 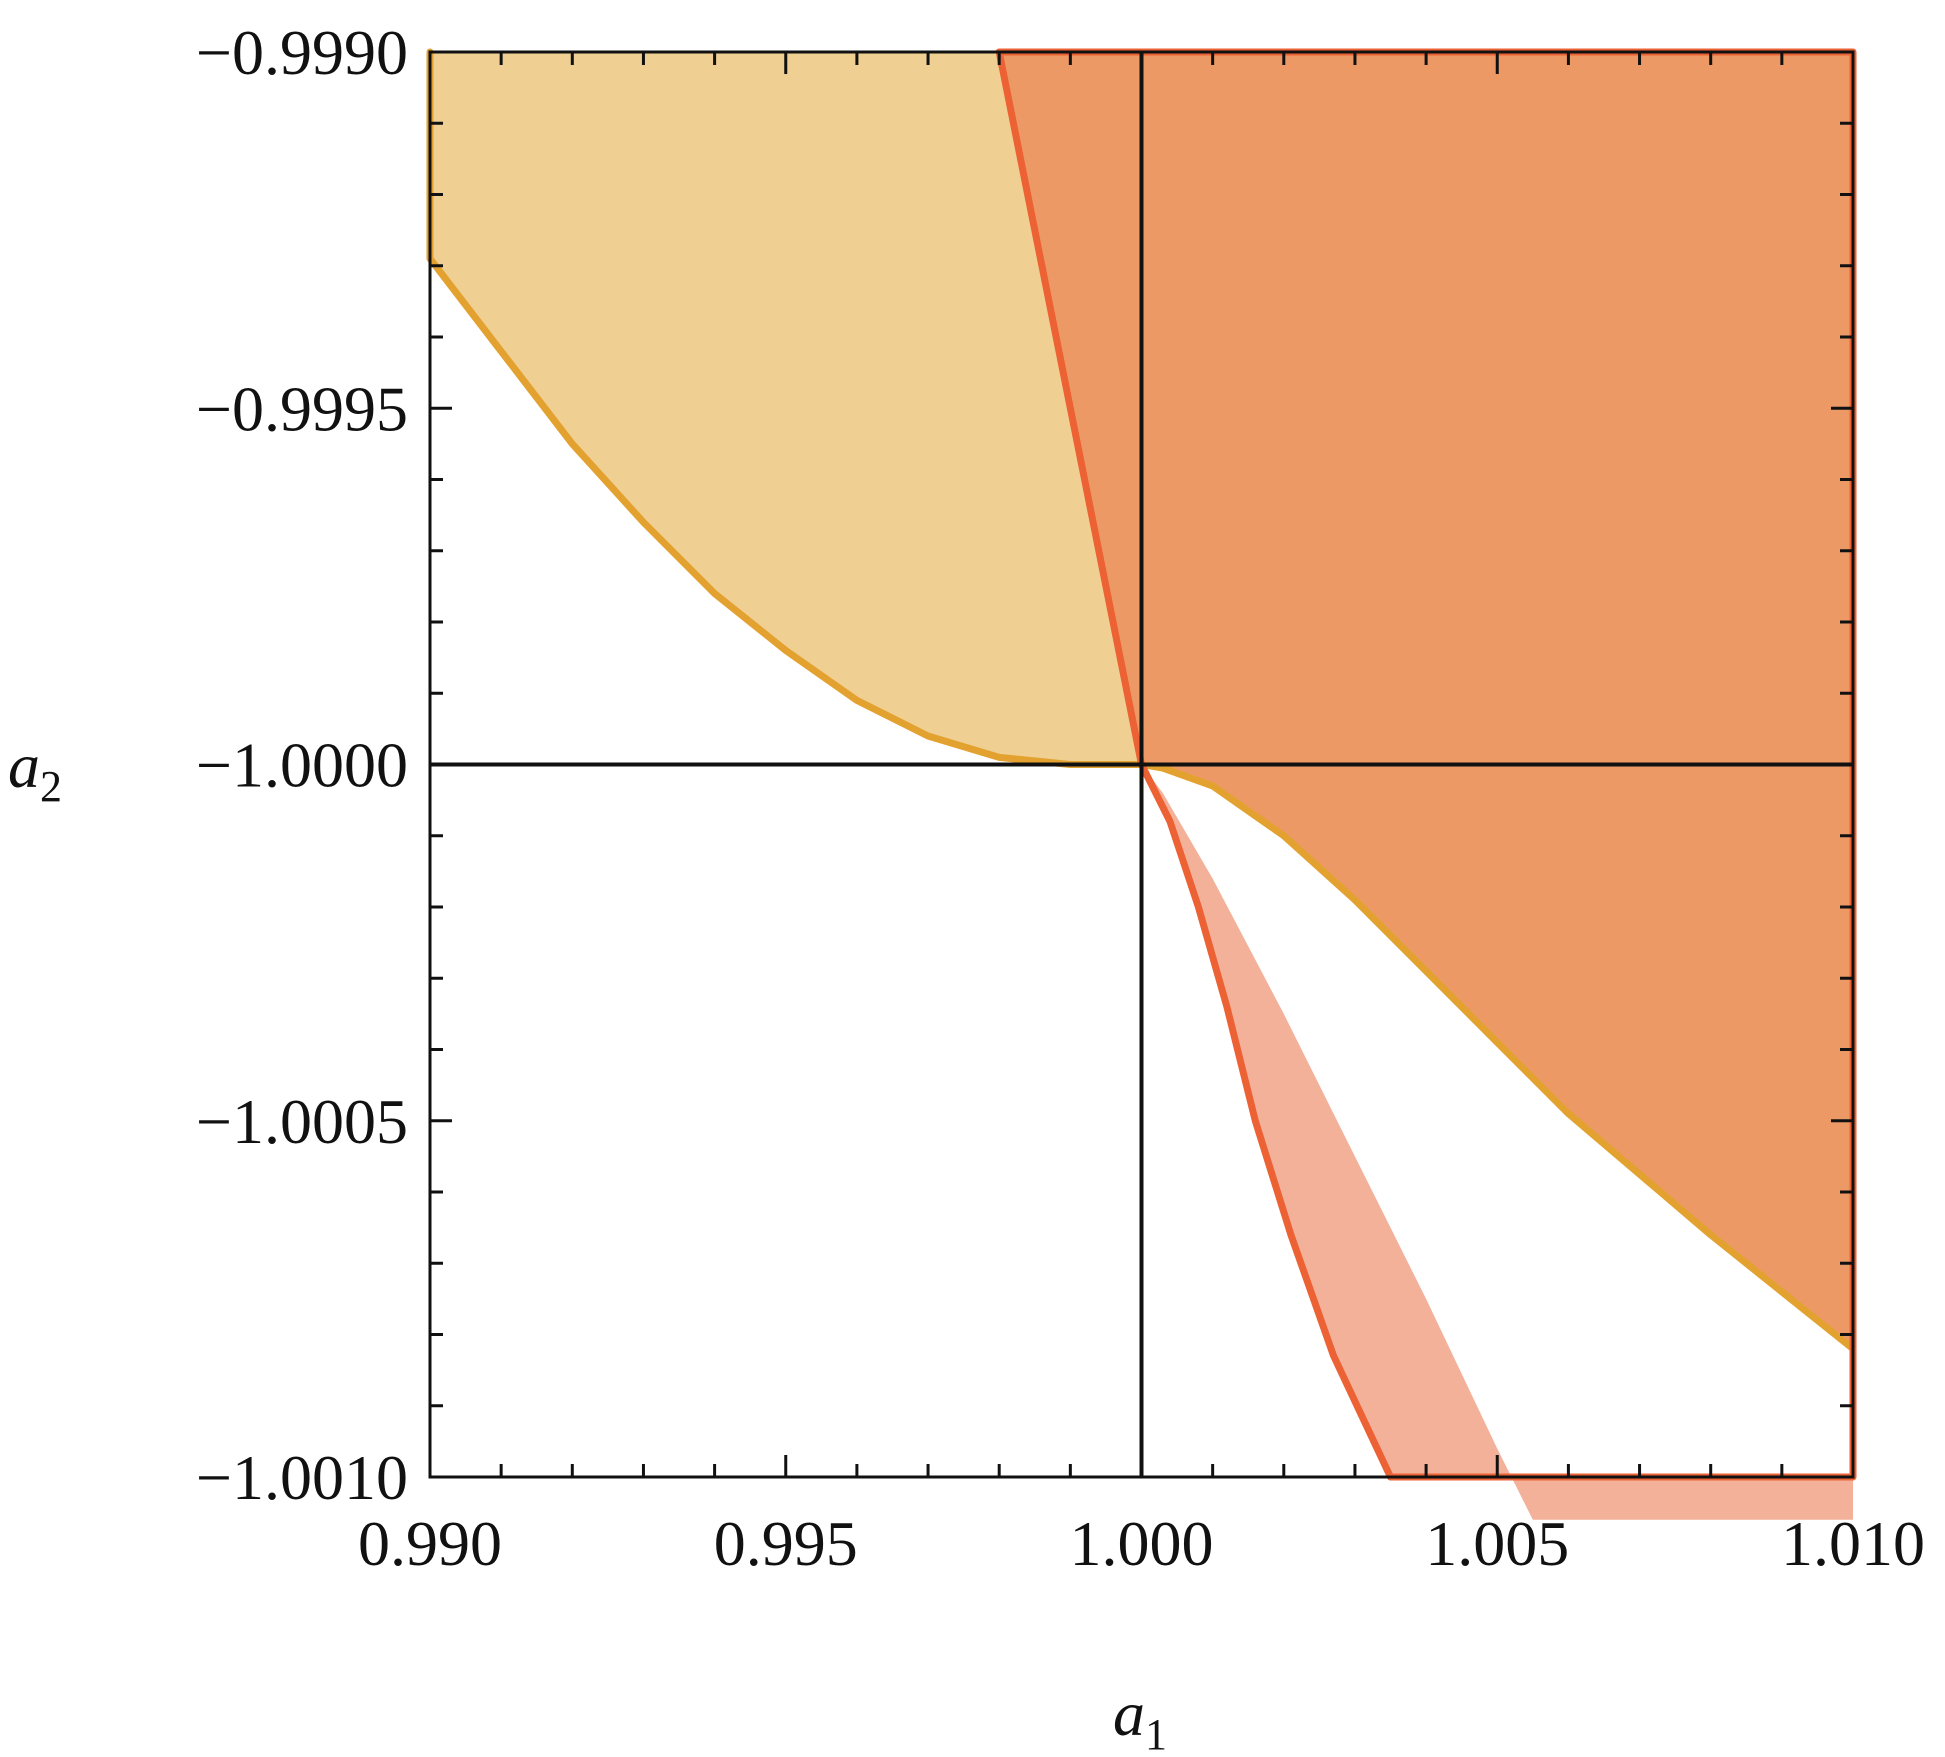 I want to click on y-tick-label: −1.0010, so click(x=302, y=1477).